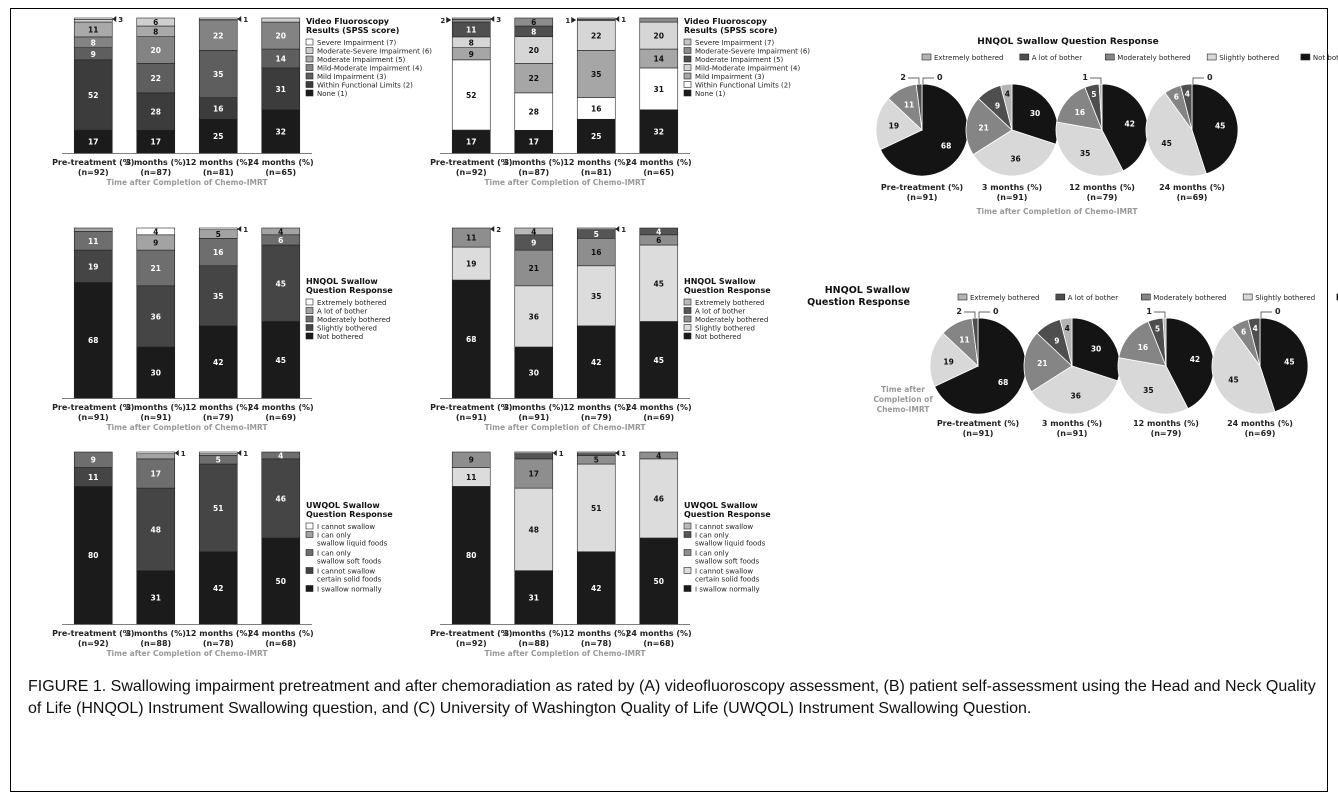 Image resolution: width=1338 pixels, height=800 pixels. What do you see at coordinates (1007, 93) in the screenshot?
I see `slice-value-label: 4` at bounding box center [1007, 93].